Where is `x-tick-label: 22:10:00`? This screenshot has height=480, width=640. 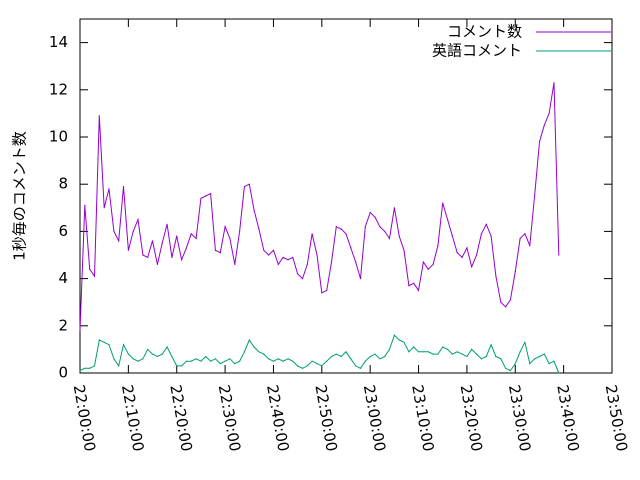
x-tick-label: 22:10:00 is located at coordinates (132, 417).